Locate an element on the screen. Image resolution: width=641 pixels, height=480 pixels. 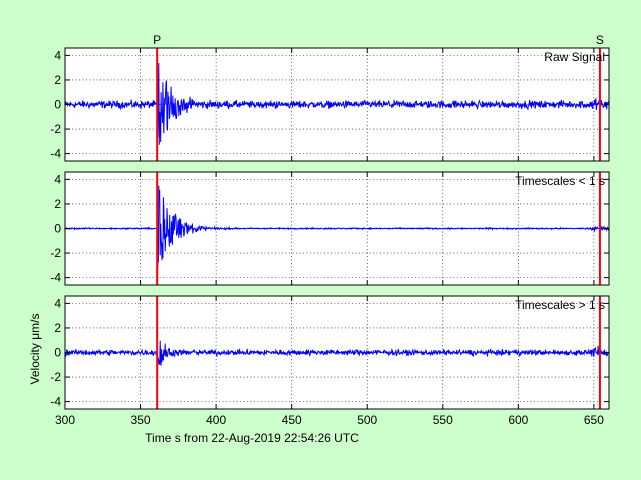
y-axis-label: Velocity μm/s is located at coordinates (35, 349).